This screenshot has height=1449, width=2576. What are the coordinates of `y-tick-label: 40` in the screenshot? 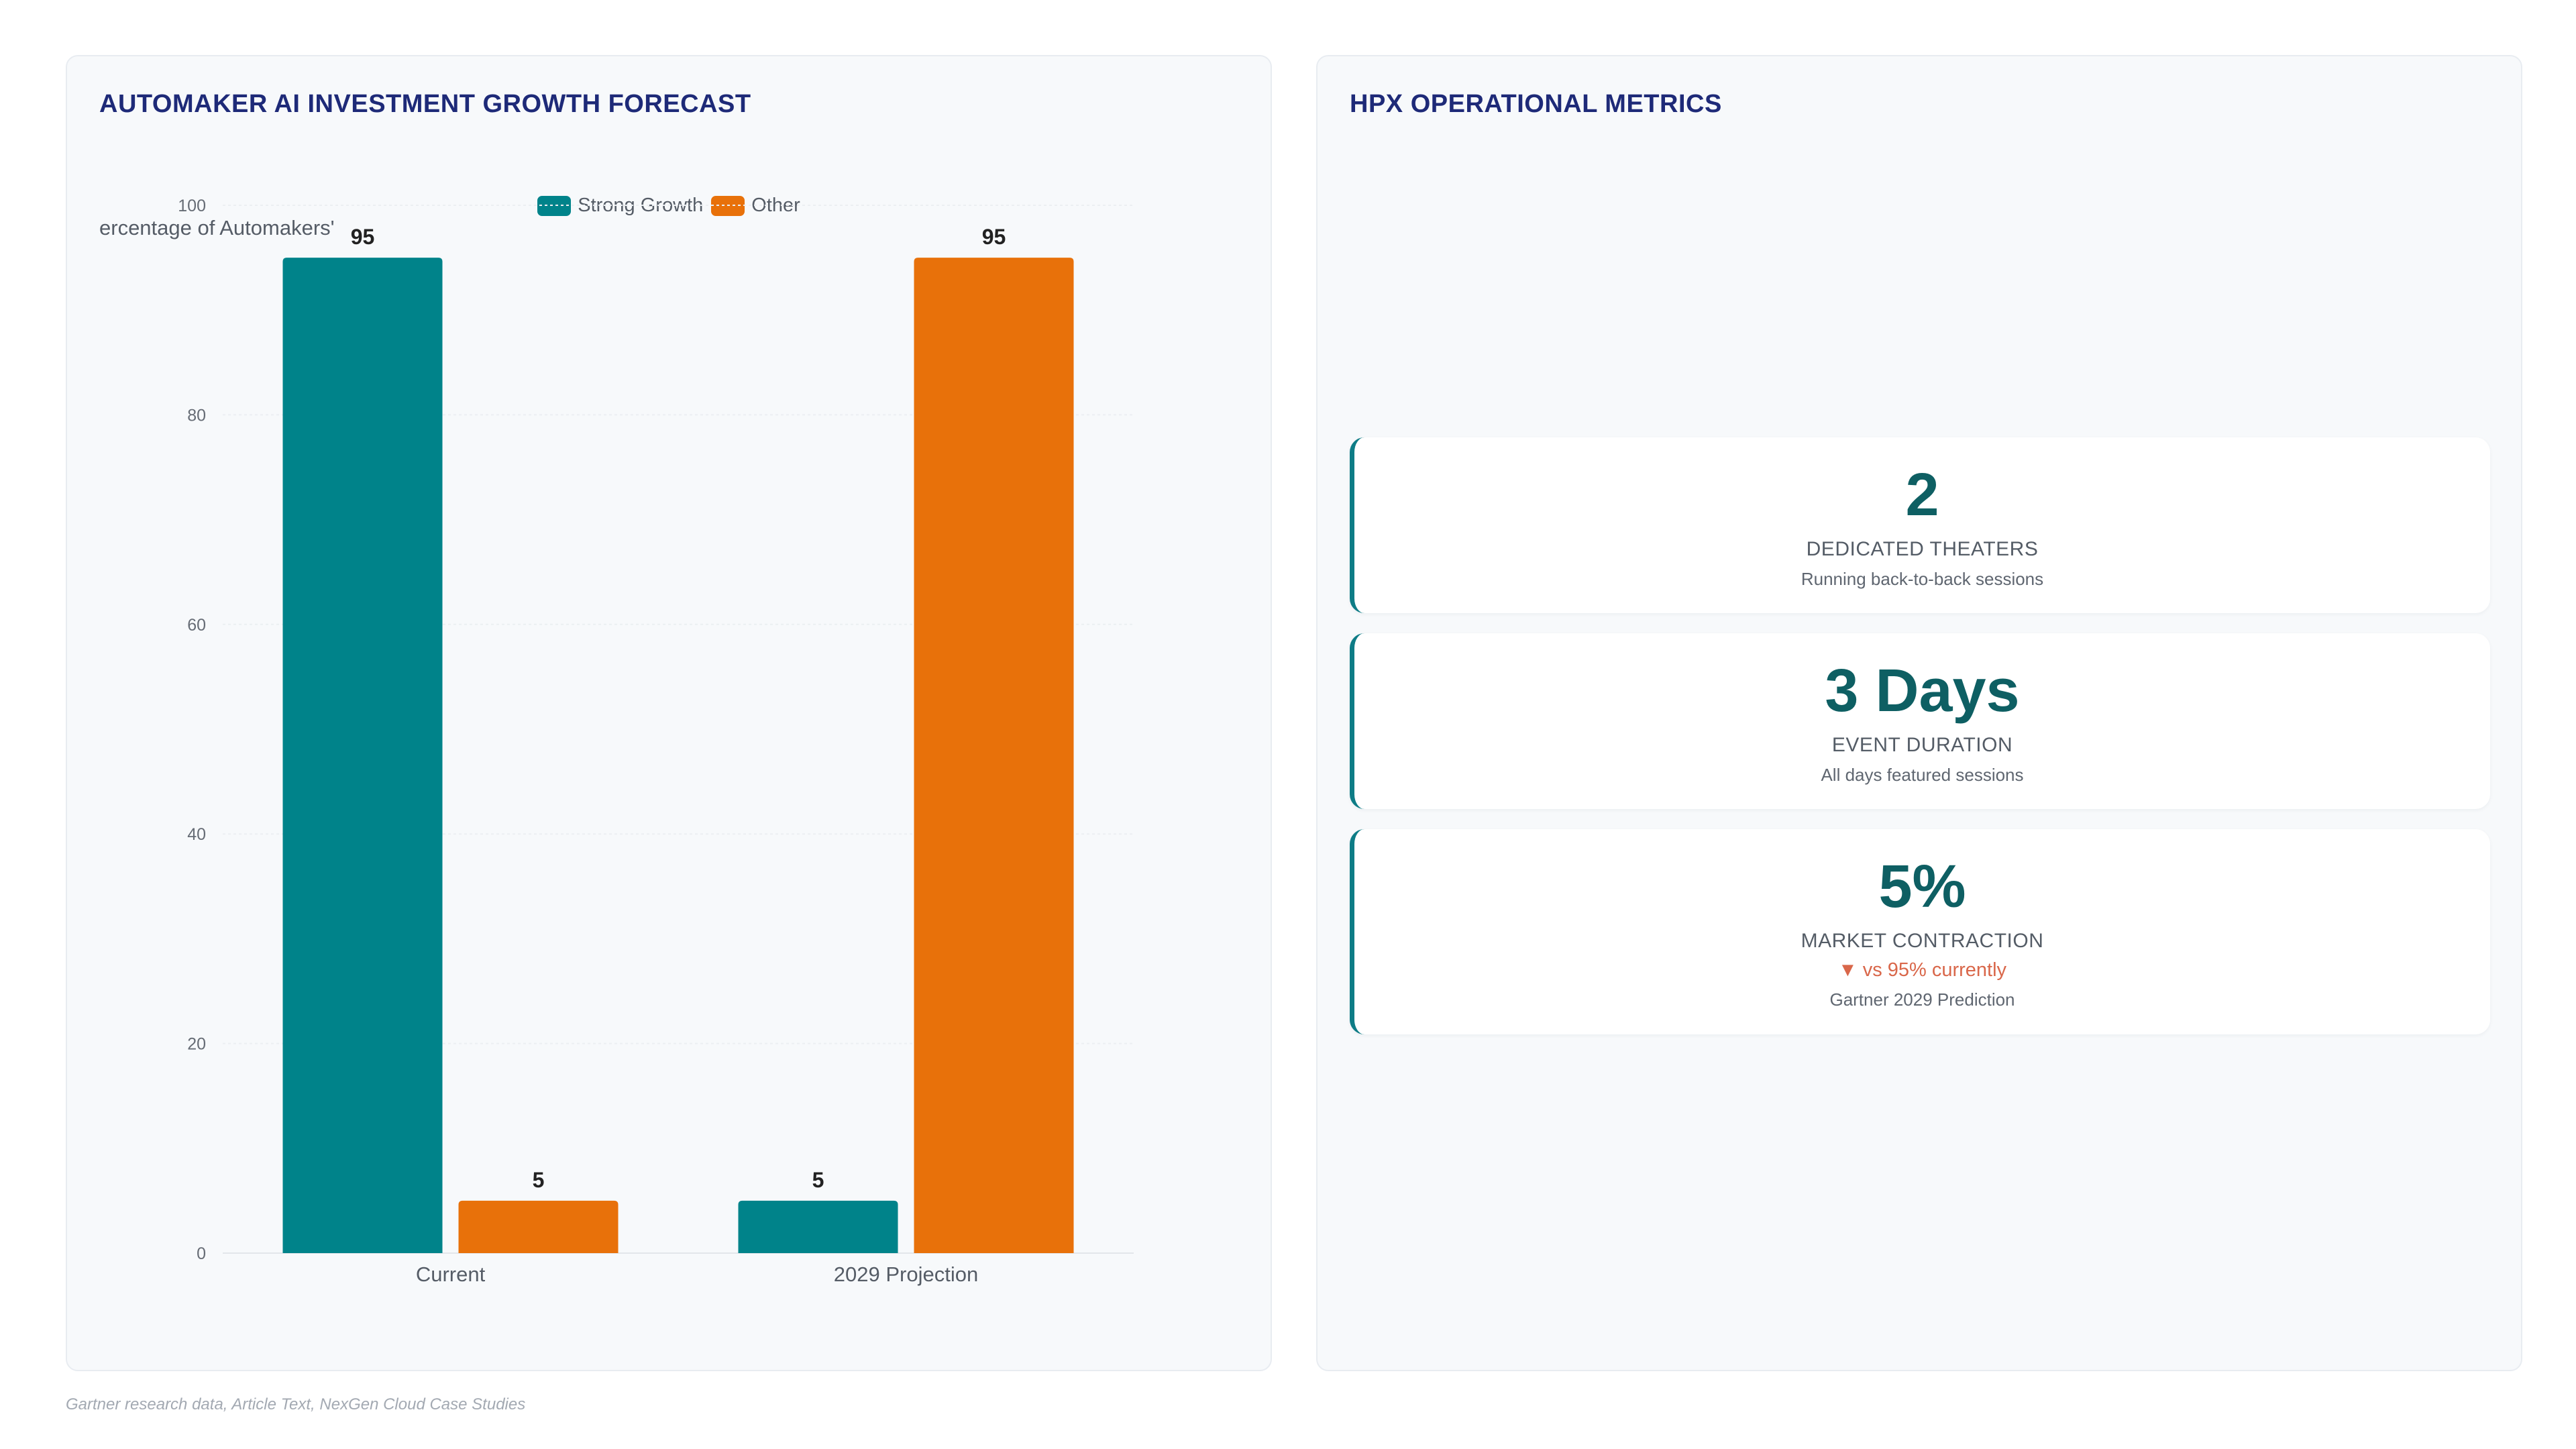 It's located at (196, 834).